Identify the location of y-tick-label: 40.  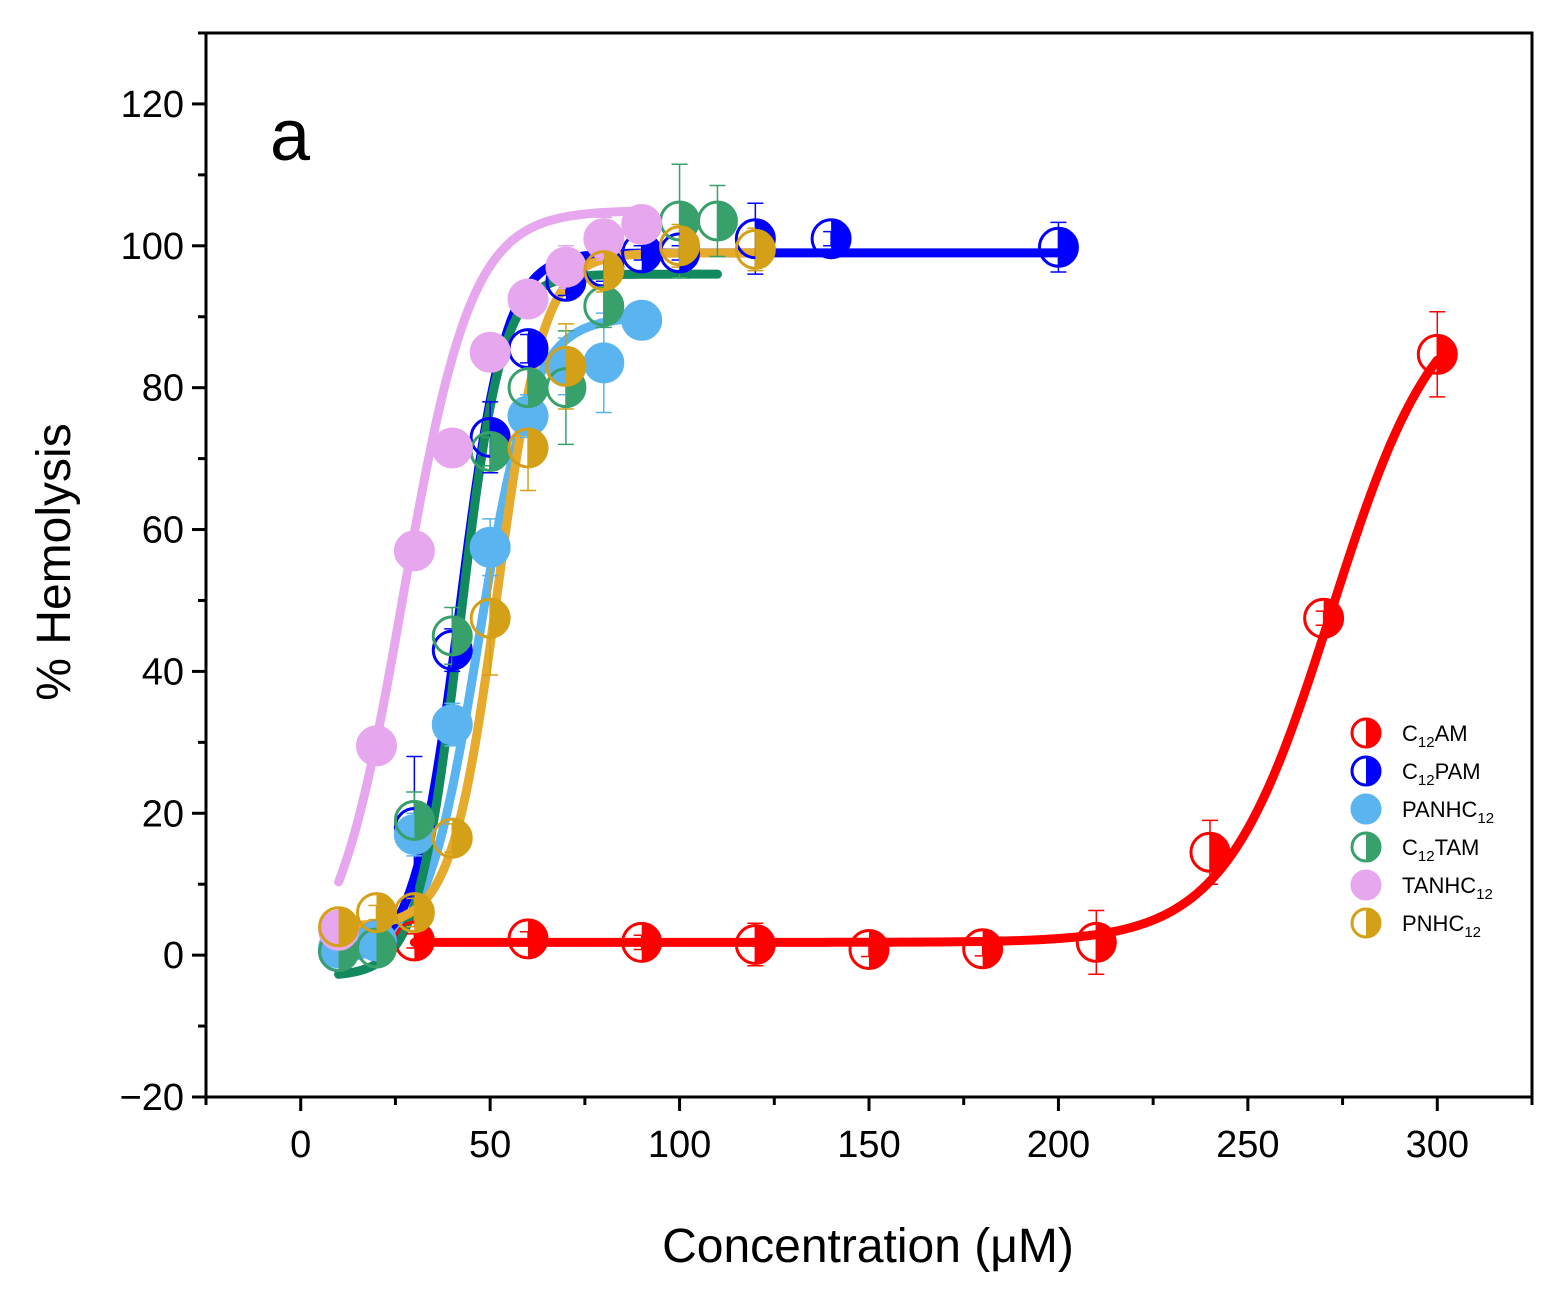
(163, 672).